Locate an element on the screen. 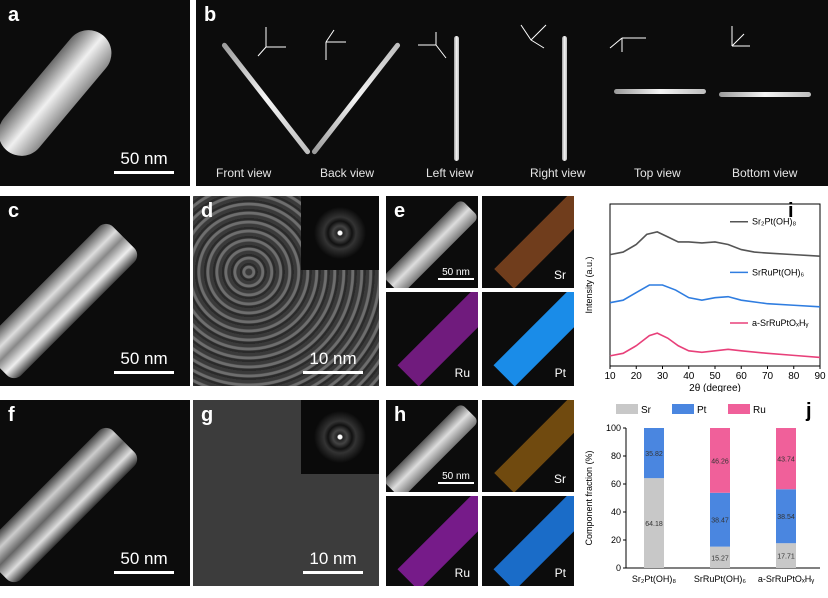 The height and width of the screenshot is (598, 828). panel-f: f 50 nm is located at coordinates (95, 493).